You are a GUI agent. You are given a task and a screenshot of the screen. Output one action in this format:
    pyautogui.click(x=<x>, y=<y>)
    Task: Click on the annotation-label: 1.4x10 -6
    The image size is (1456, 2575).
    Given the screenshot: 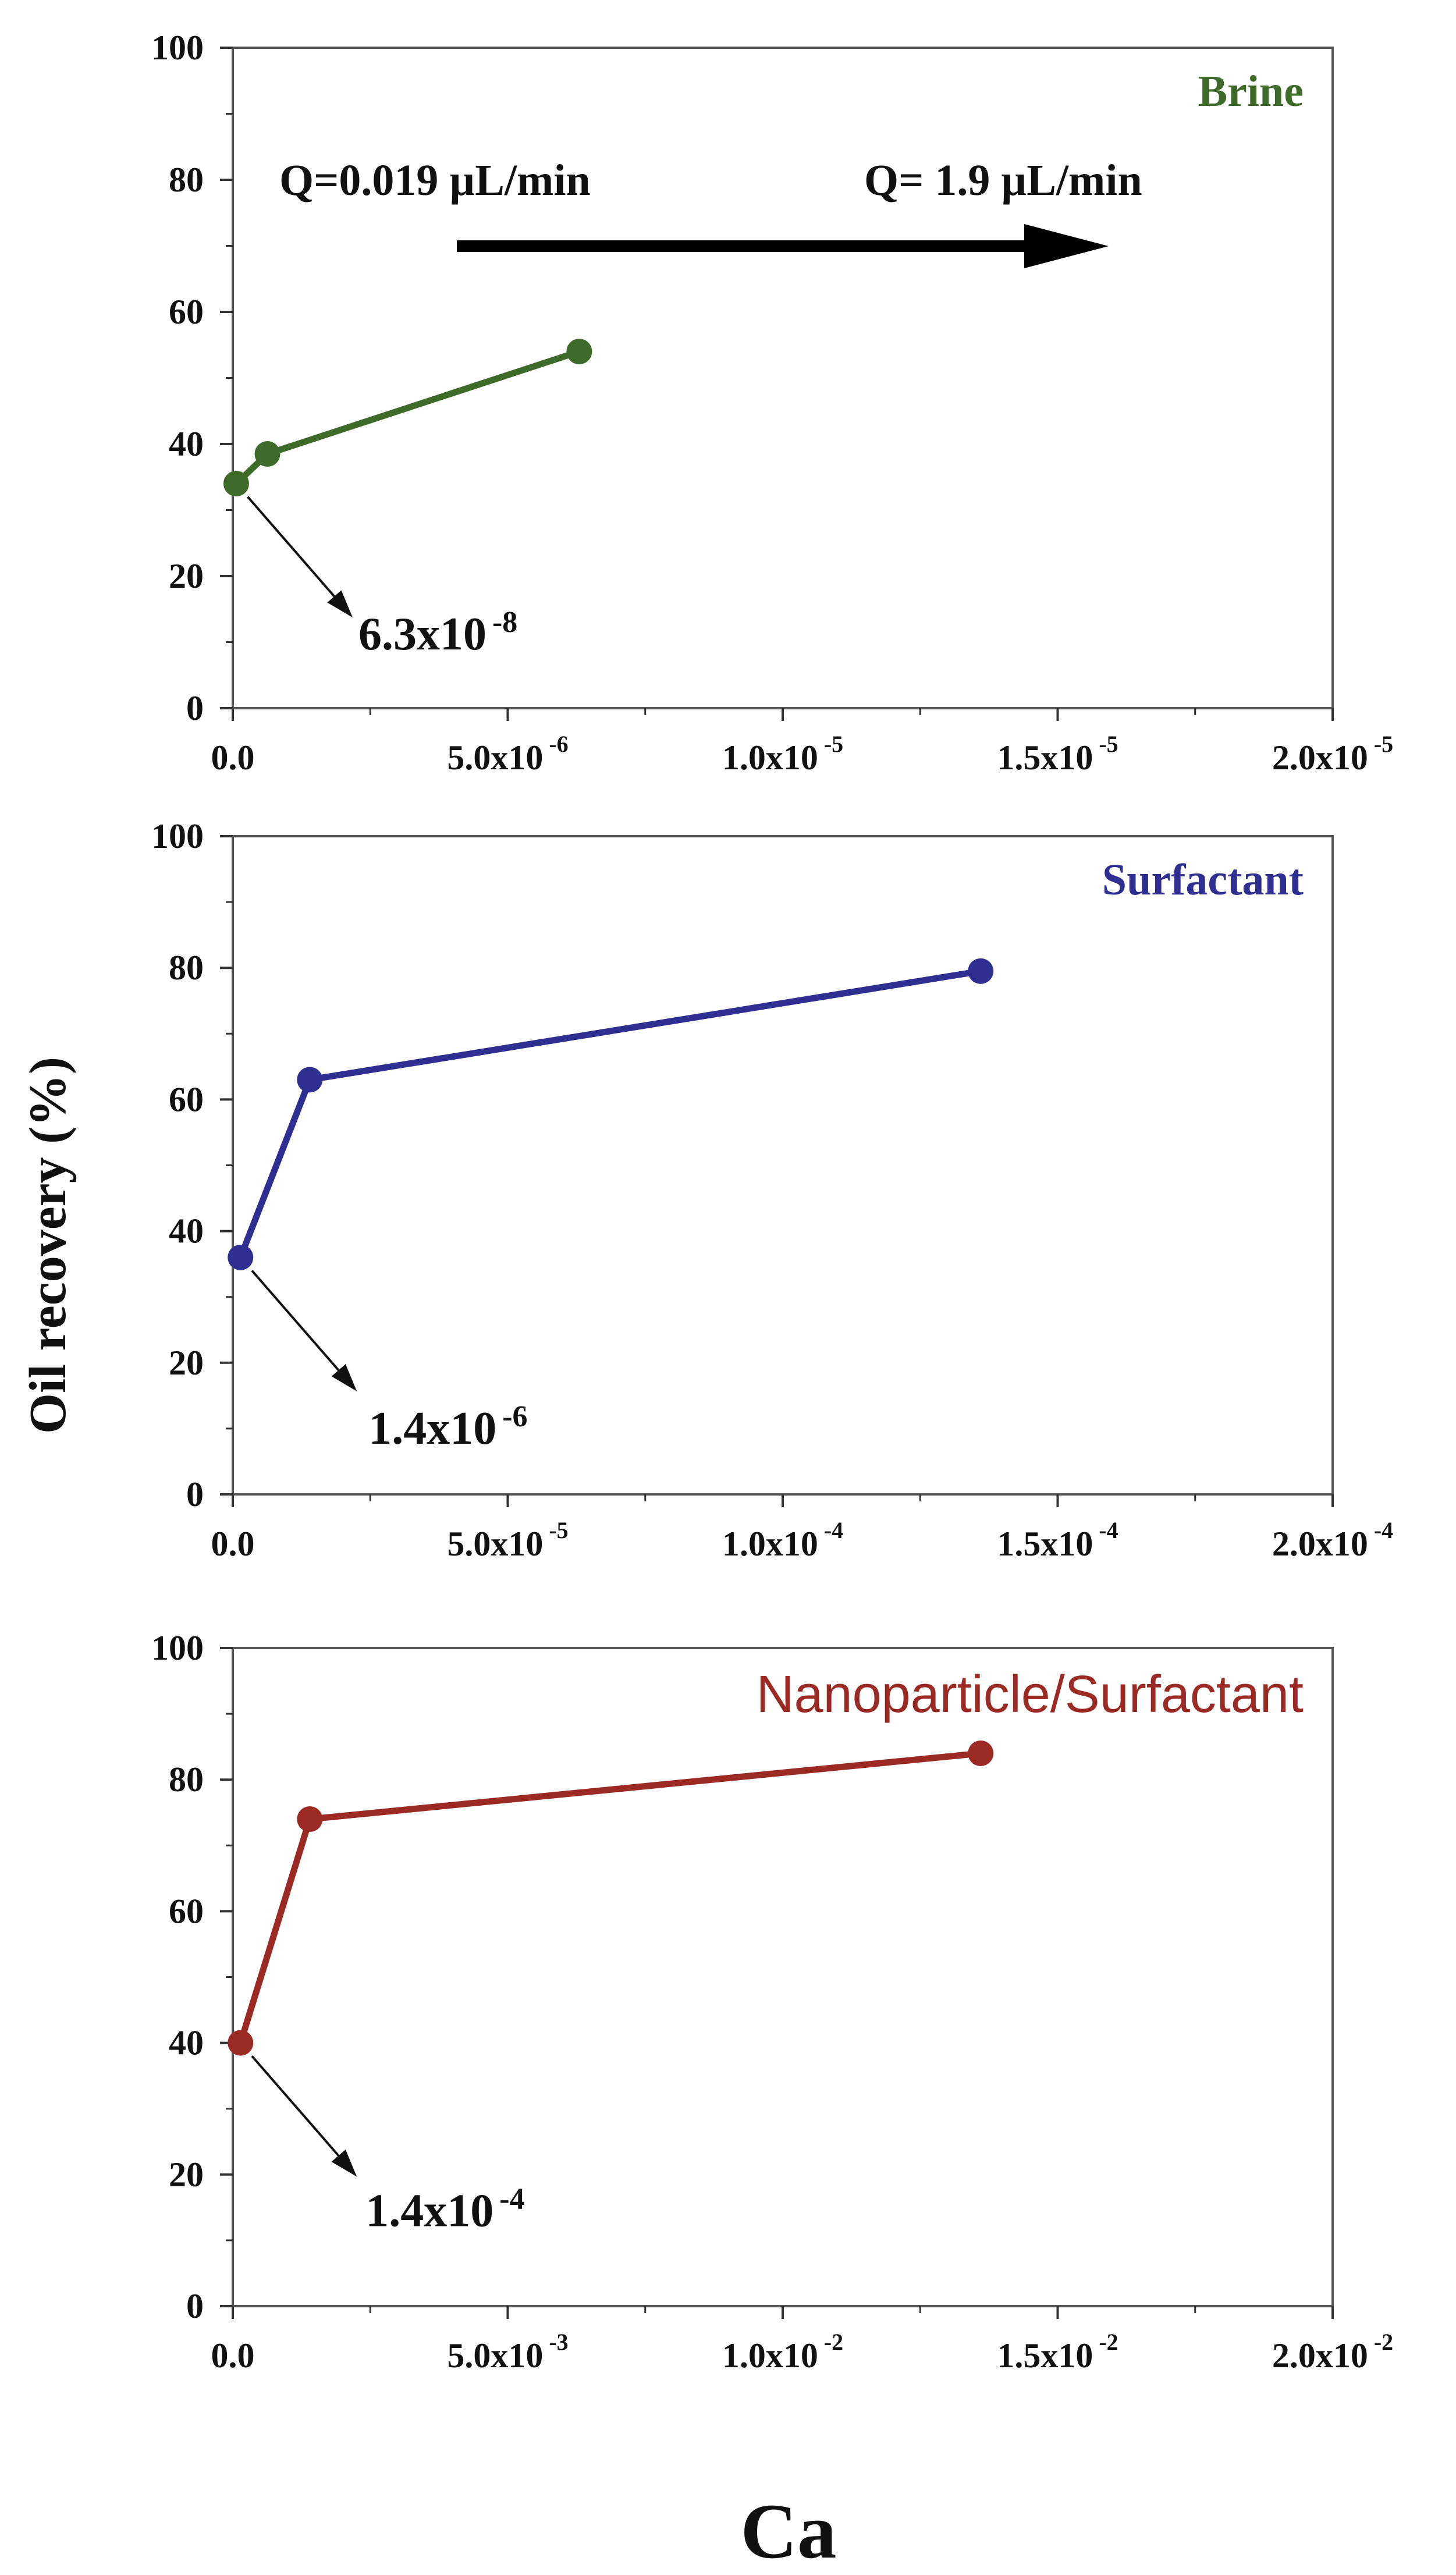 What is the action you would take?
    pyautogui.click(x=447, y=1427)
    